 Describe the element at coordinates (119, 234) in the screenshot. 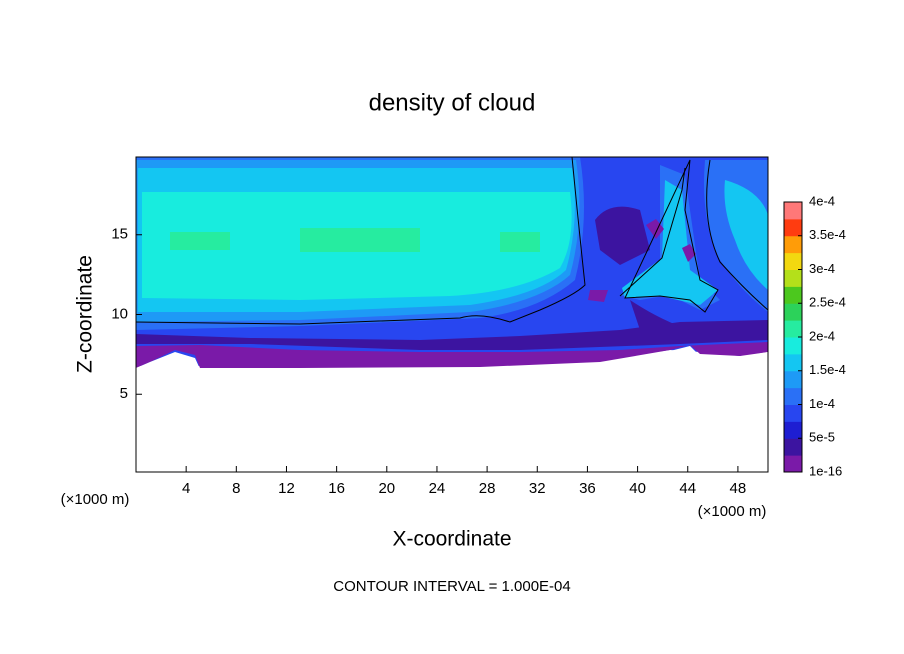

I see `y-tick-label: 15` at that location.